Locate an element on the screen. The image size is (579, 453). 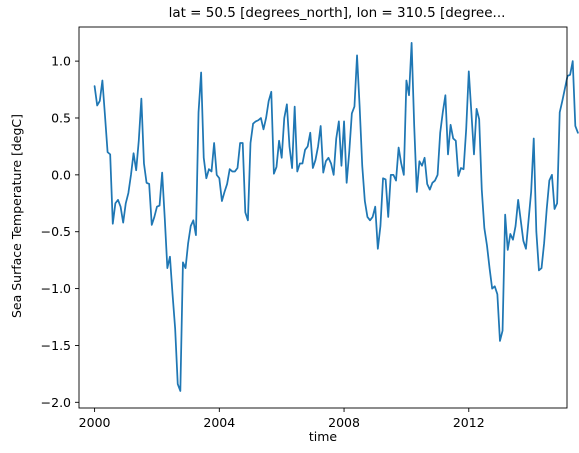
y-tick-label: 1.0 is located at coordinates (61, 61).